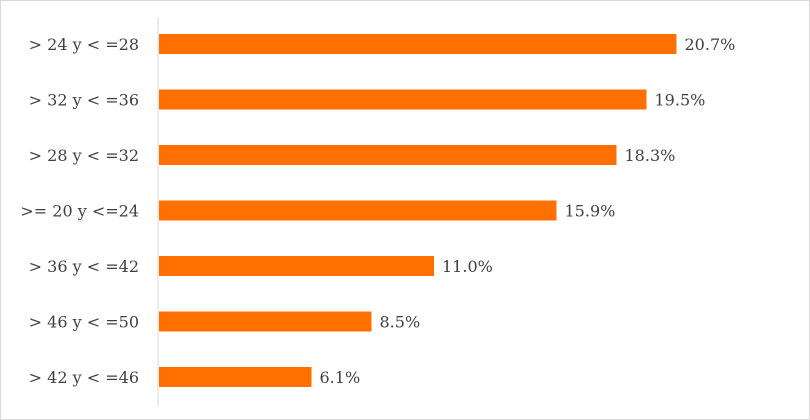  Describe the element at coordinates (84, 155) in the screenshot. I see `category-label-2: > 28 y < =32` at that location.